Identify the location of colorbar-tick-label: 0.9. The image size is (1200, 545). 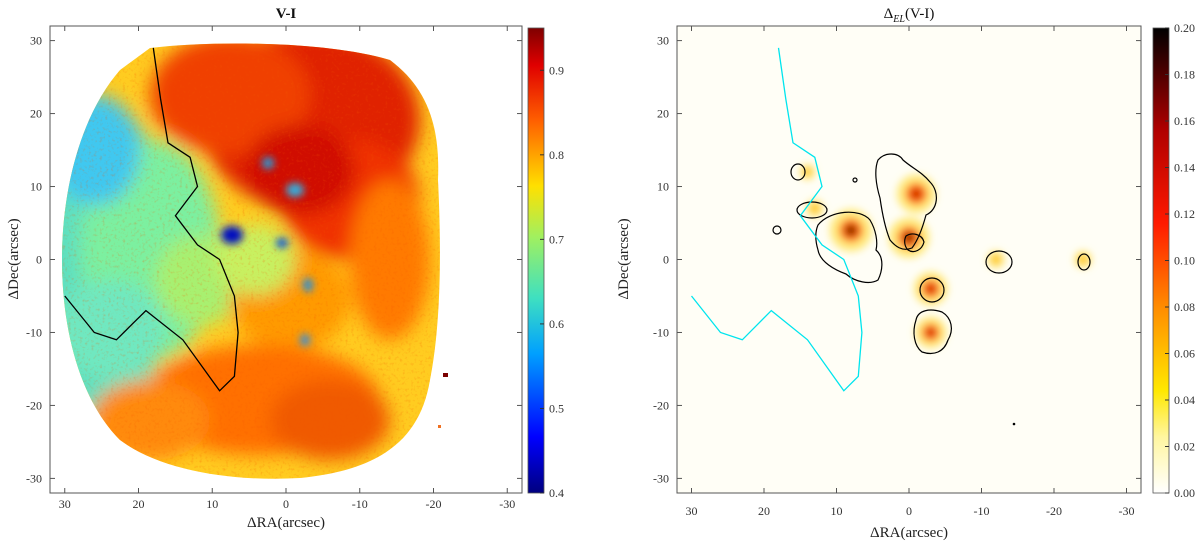
(556, 70).